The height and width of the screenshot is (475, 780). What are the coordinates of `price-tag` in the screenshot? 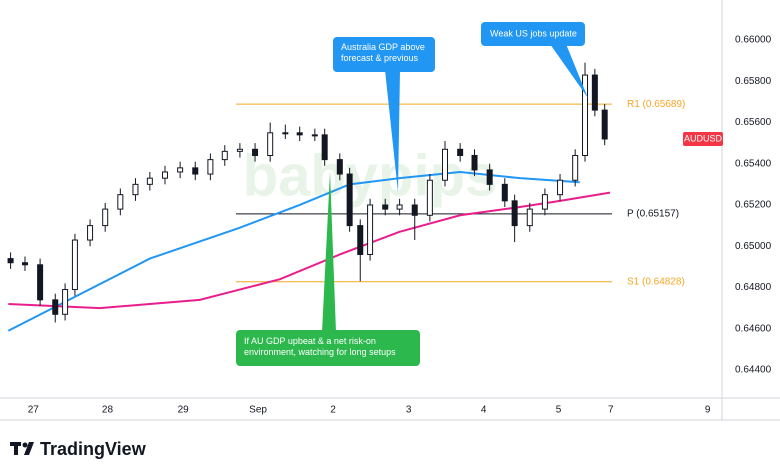 It's located at (703, 138).